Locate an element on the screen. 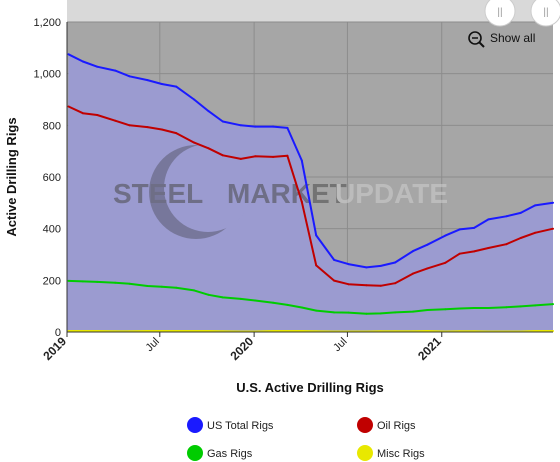 The width and height of the screenshot is (560, 462). legend-item-oil-rigs: Oil Rigs is located at coordinates (386, 425).